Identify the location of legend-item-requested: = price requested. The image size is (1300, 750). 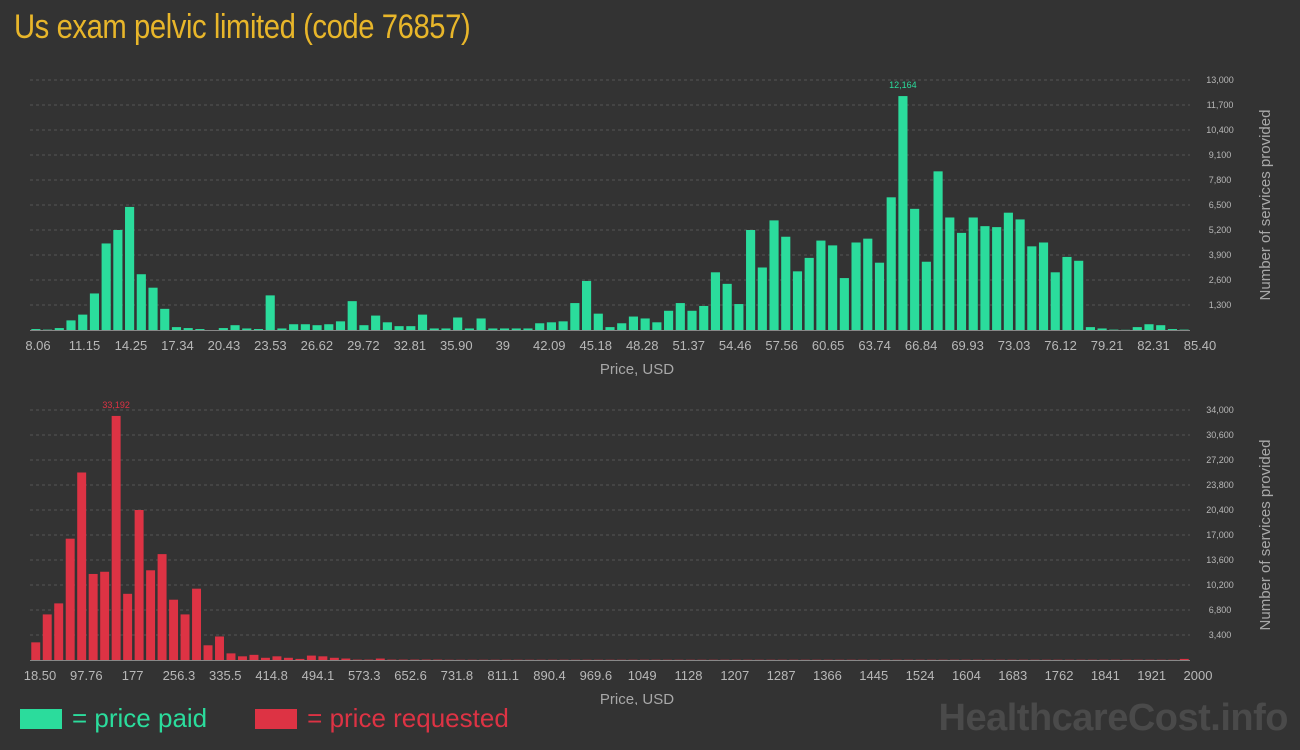
(382, 718).